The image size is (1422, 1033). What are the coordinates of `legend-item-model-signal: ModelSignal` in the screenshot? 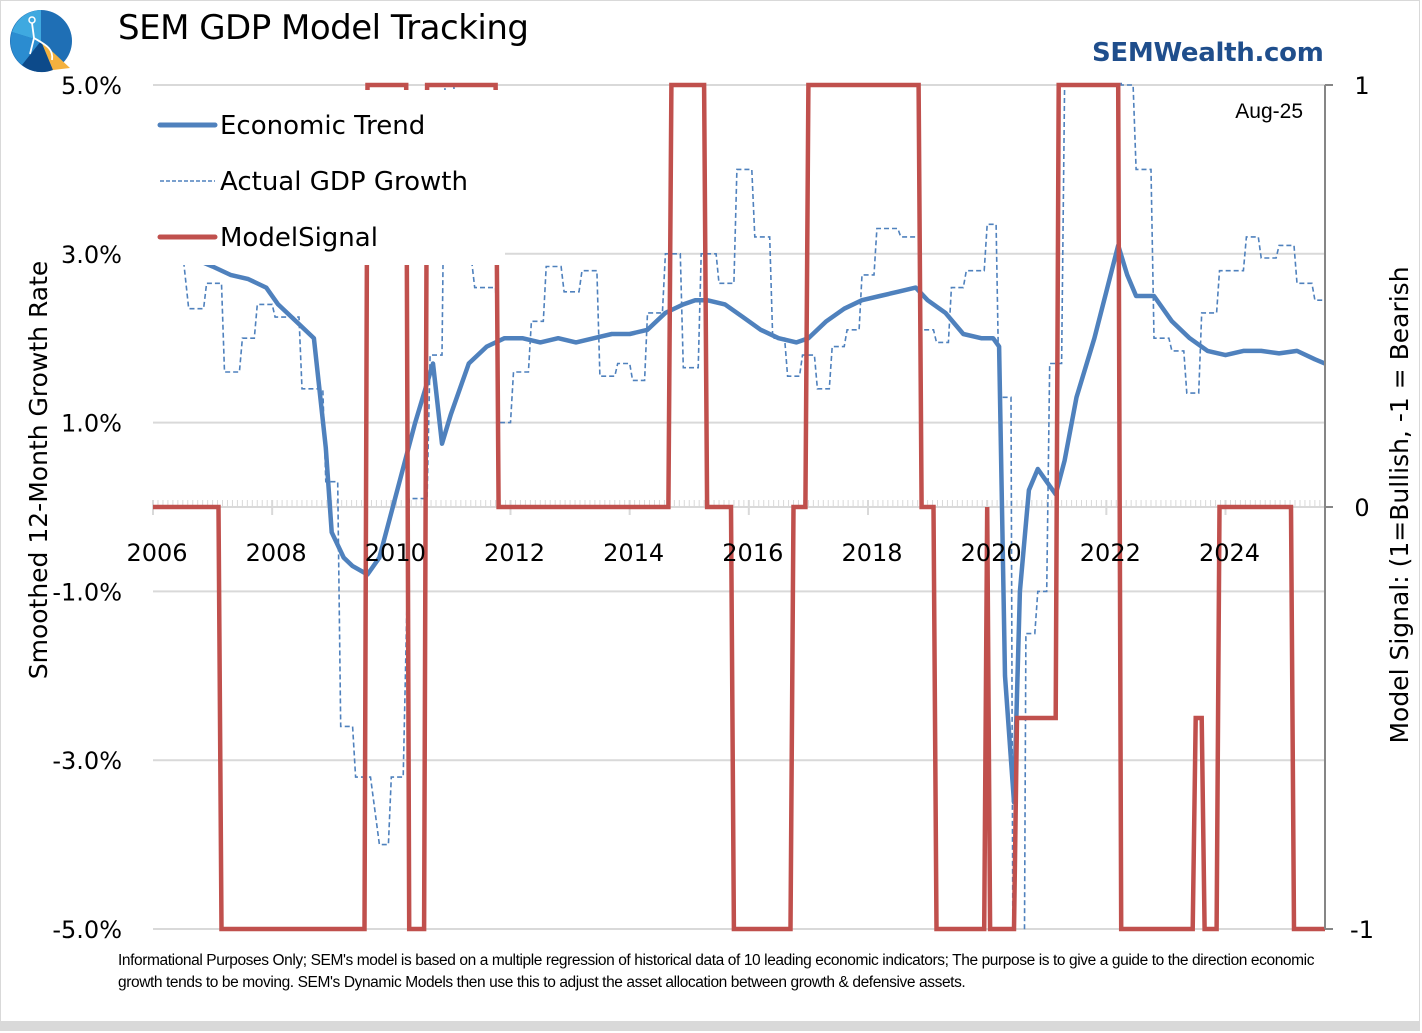 It's located at (267, 238).